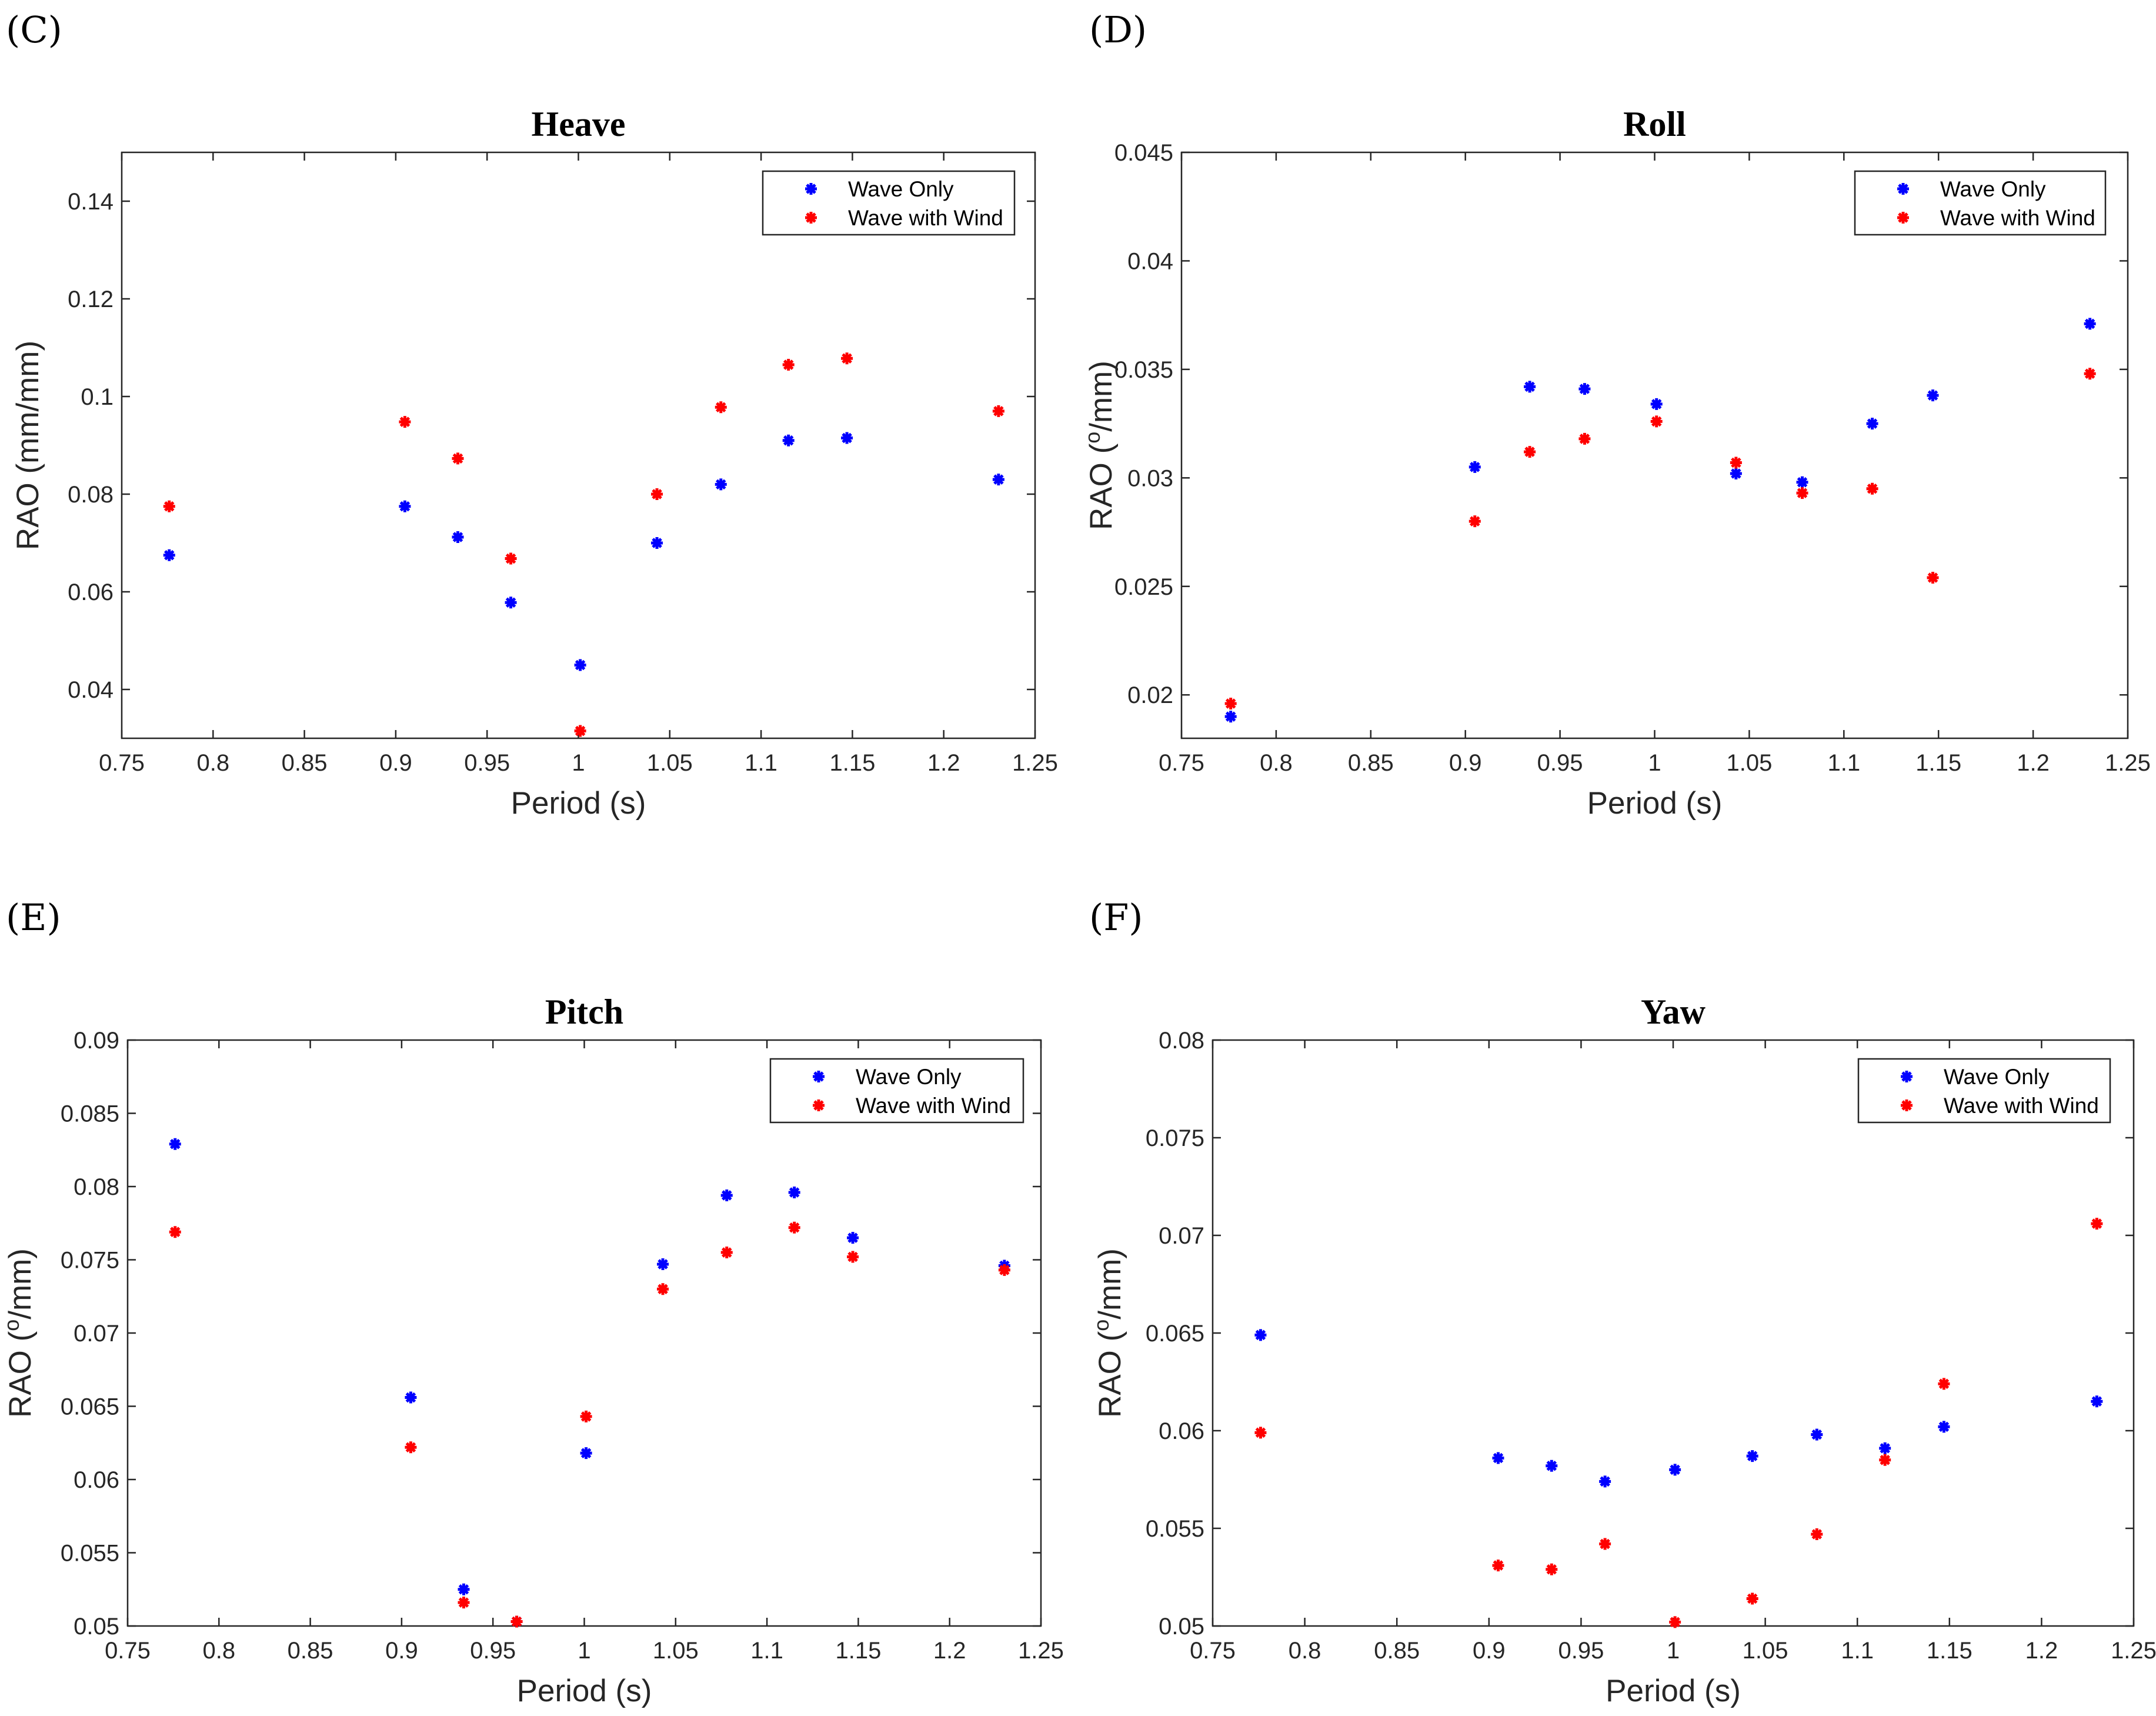 Image resolution: width=2156 pixels, height=1716 pixels. Describe the element at coordinates (28, 445) in the screenshot. I see `y-axis-label: RAO (mm/mm)` at that location.